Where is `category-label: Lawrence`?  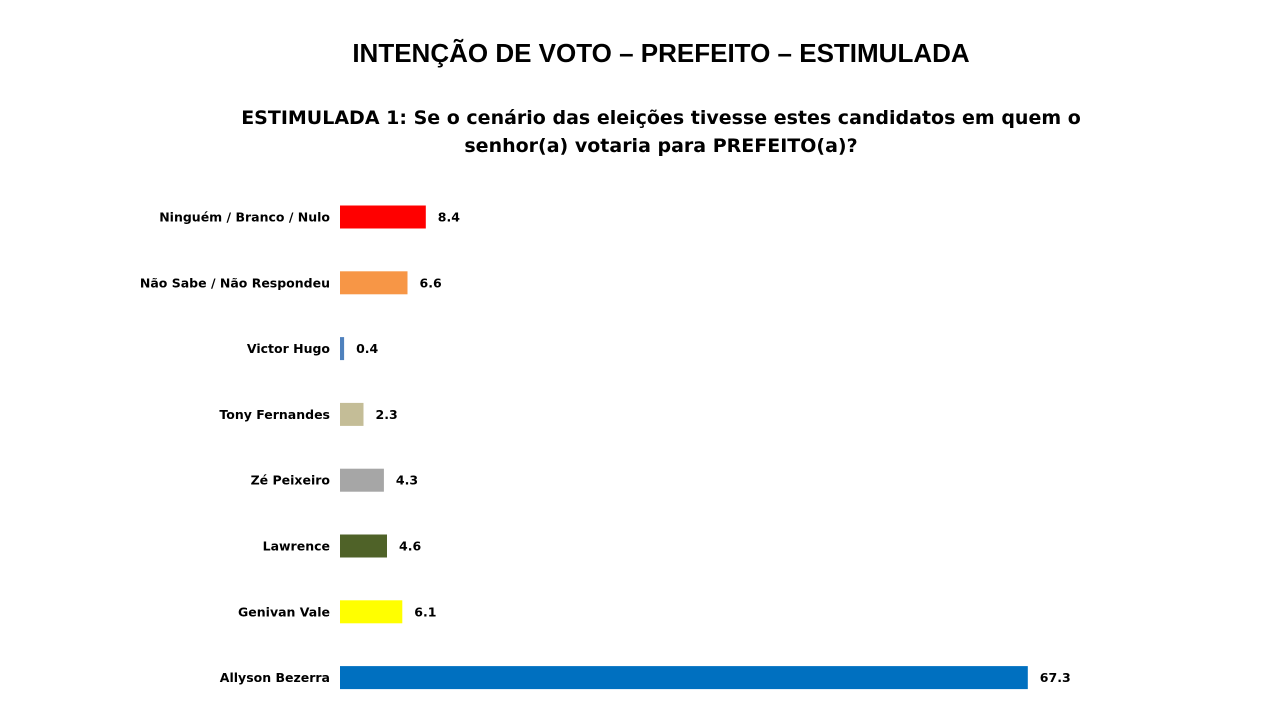
category-label: Lawrence is located at coordinates (296, 546).